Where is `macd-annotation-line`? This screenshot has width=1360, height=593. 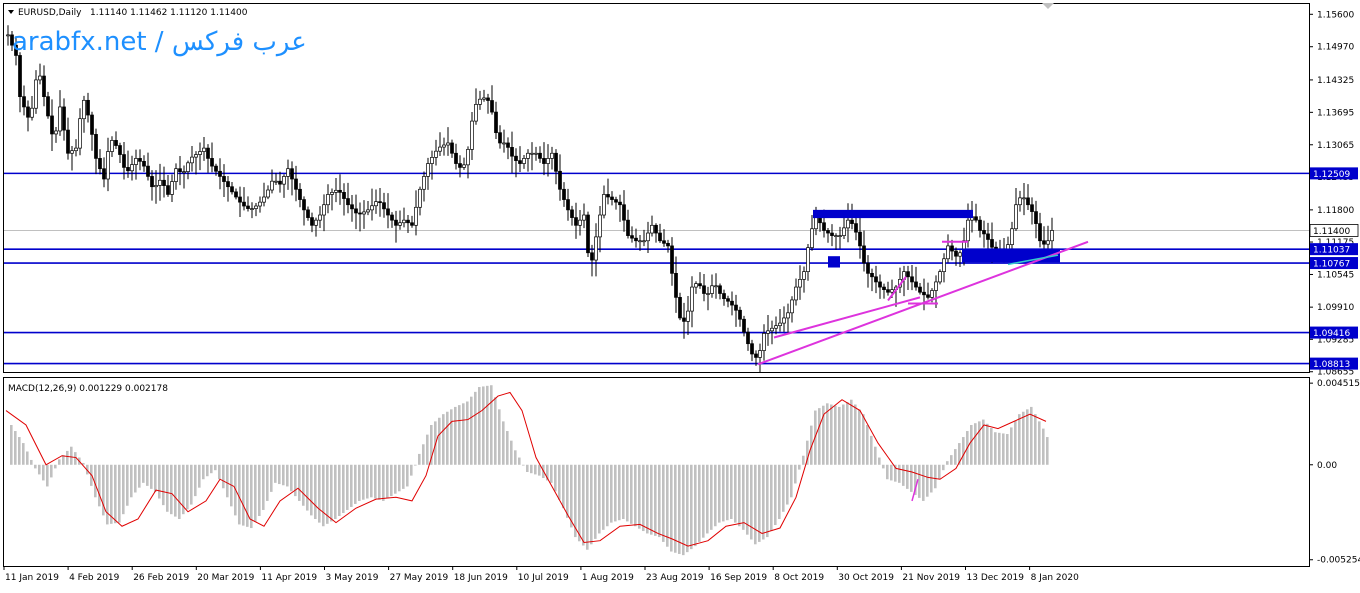 macd-annotation-line is located at coordinates (915, 490).